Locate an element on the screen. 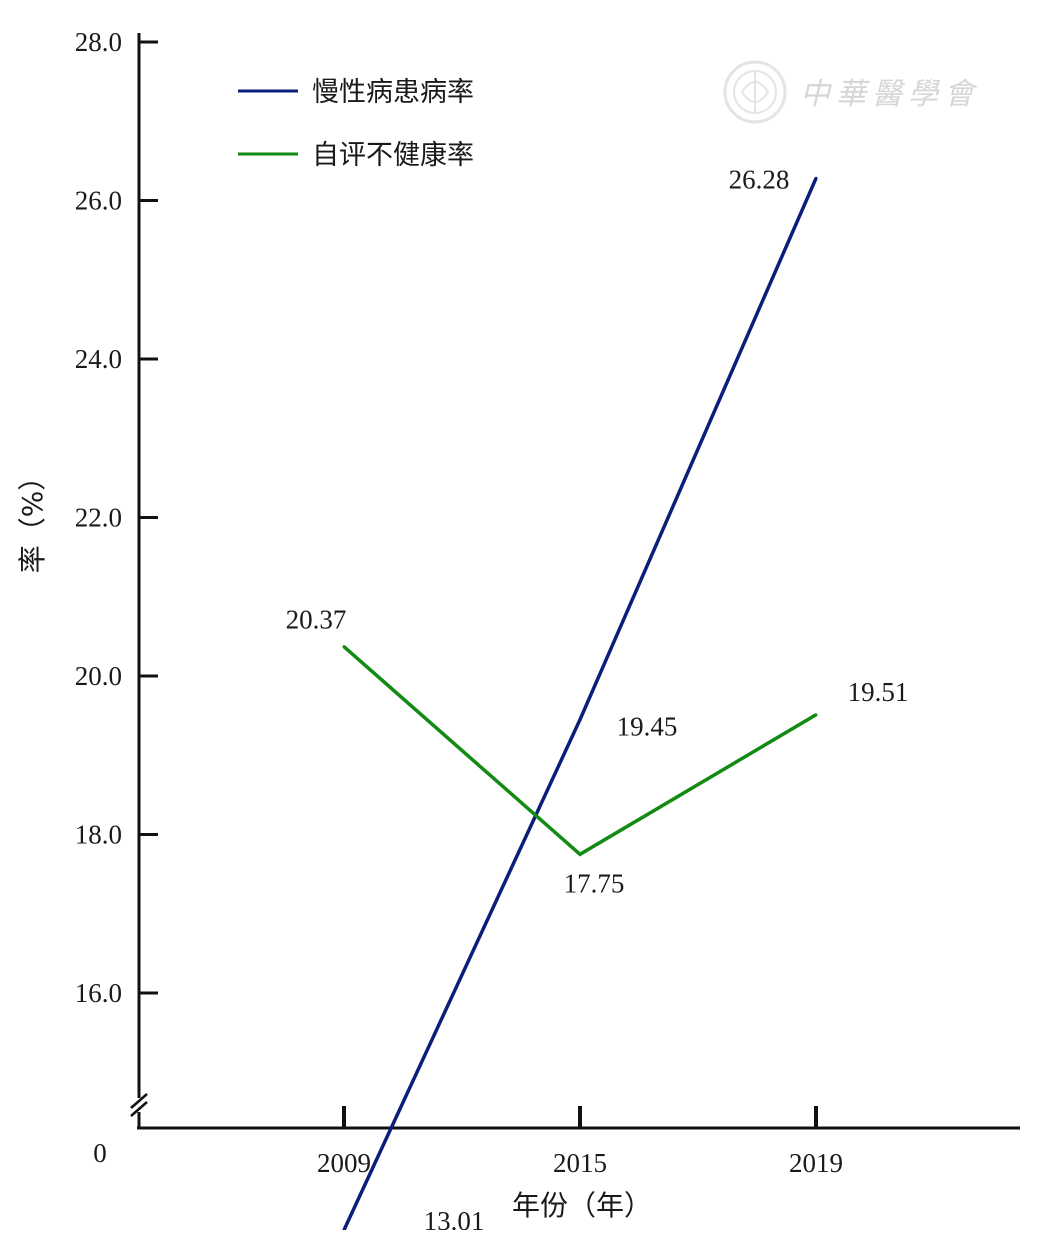 The image size is (1062, 1235). data-label: 19.51 is located at coordinates (878, 692).